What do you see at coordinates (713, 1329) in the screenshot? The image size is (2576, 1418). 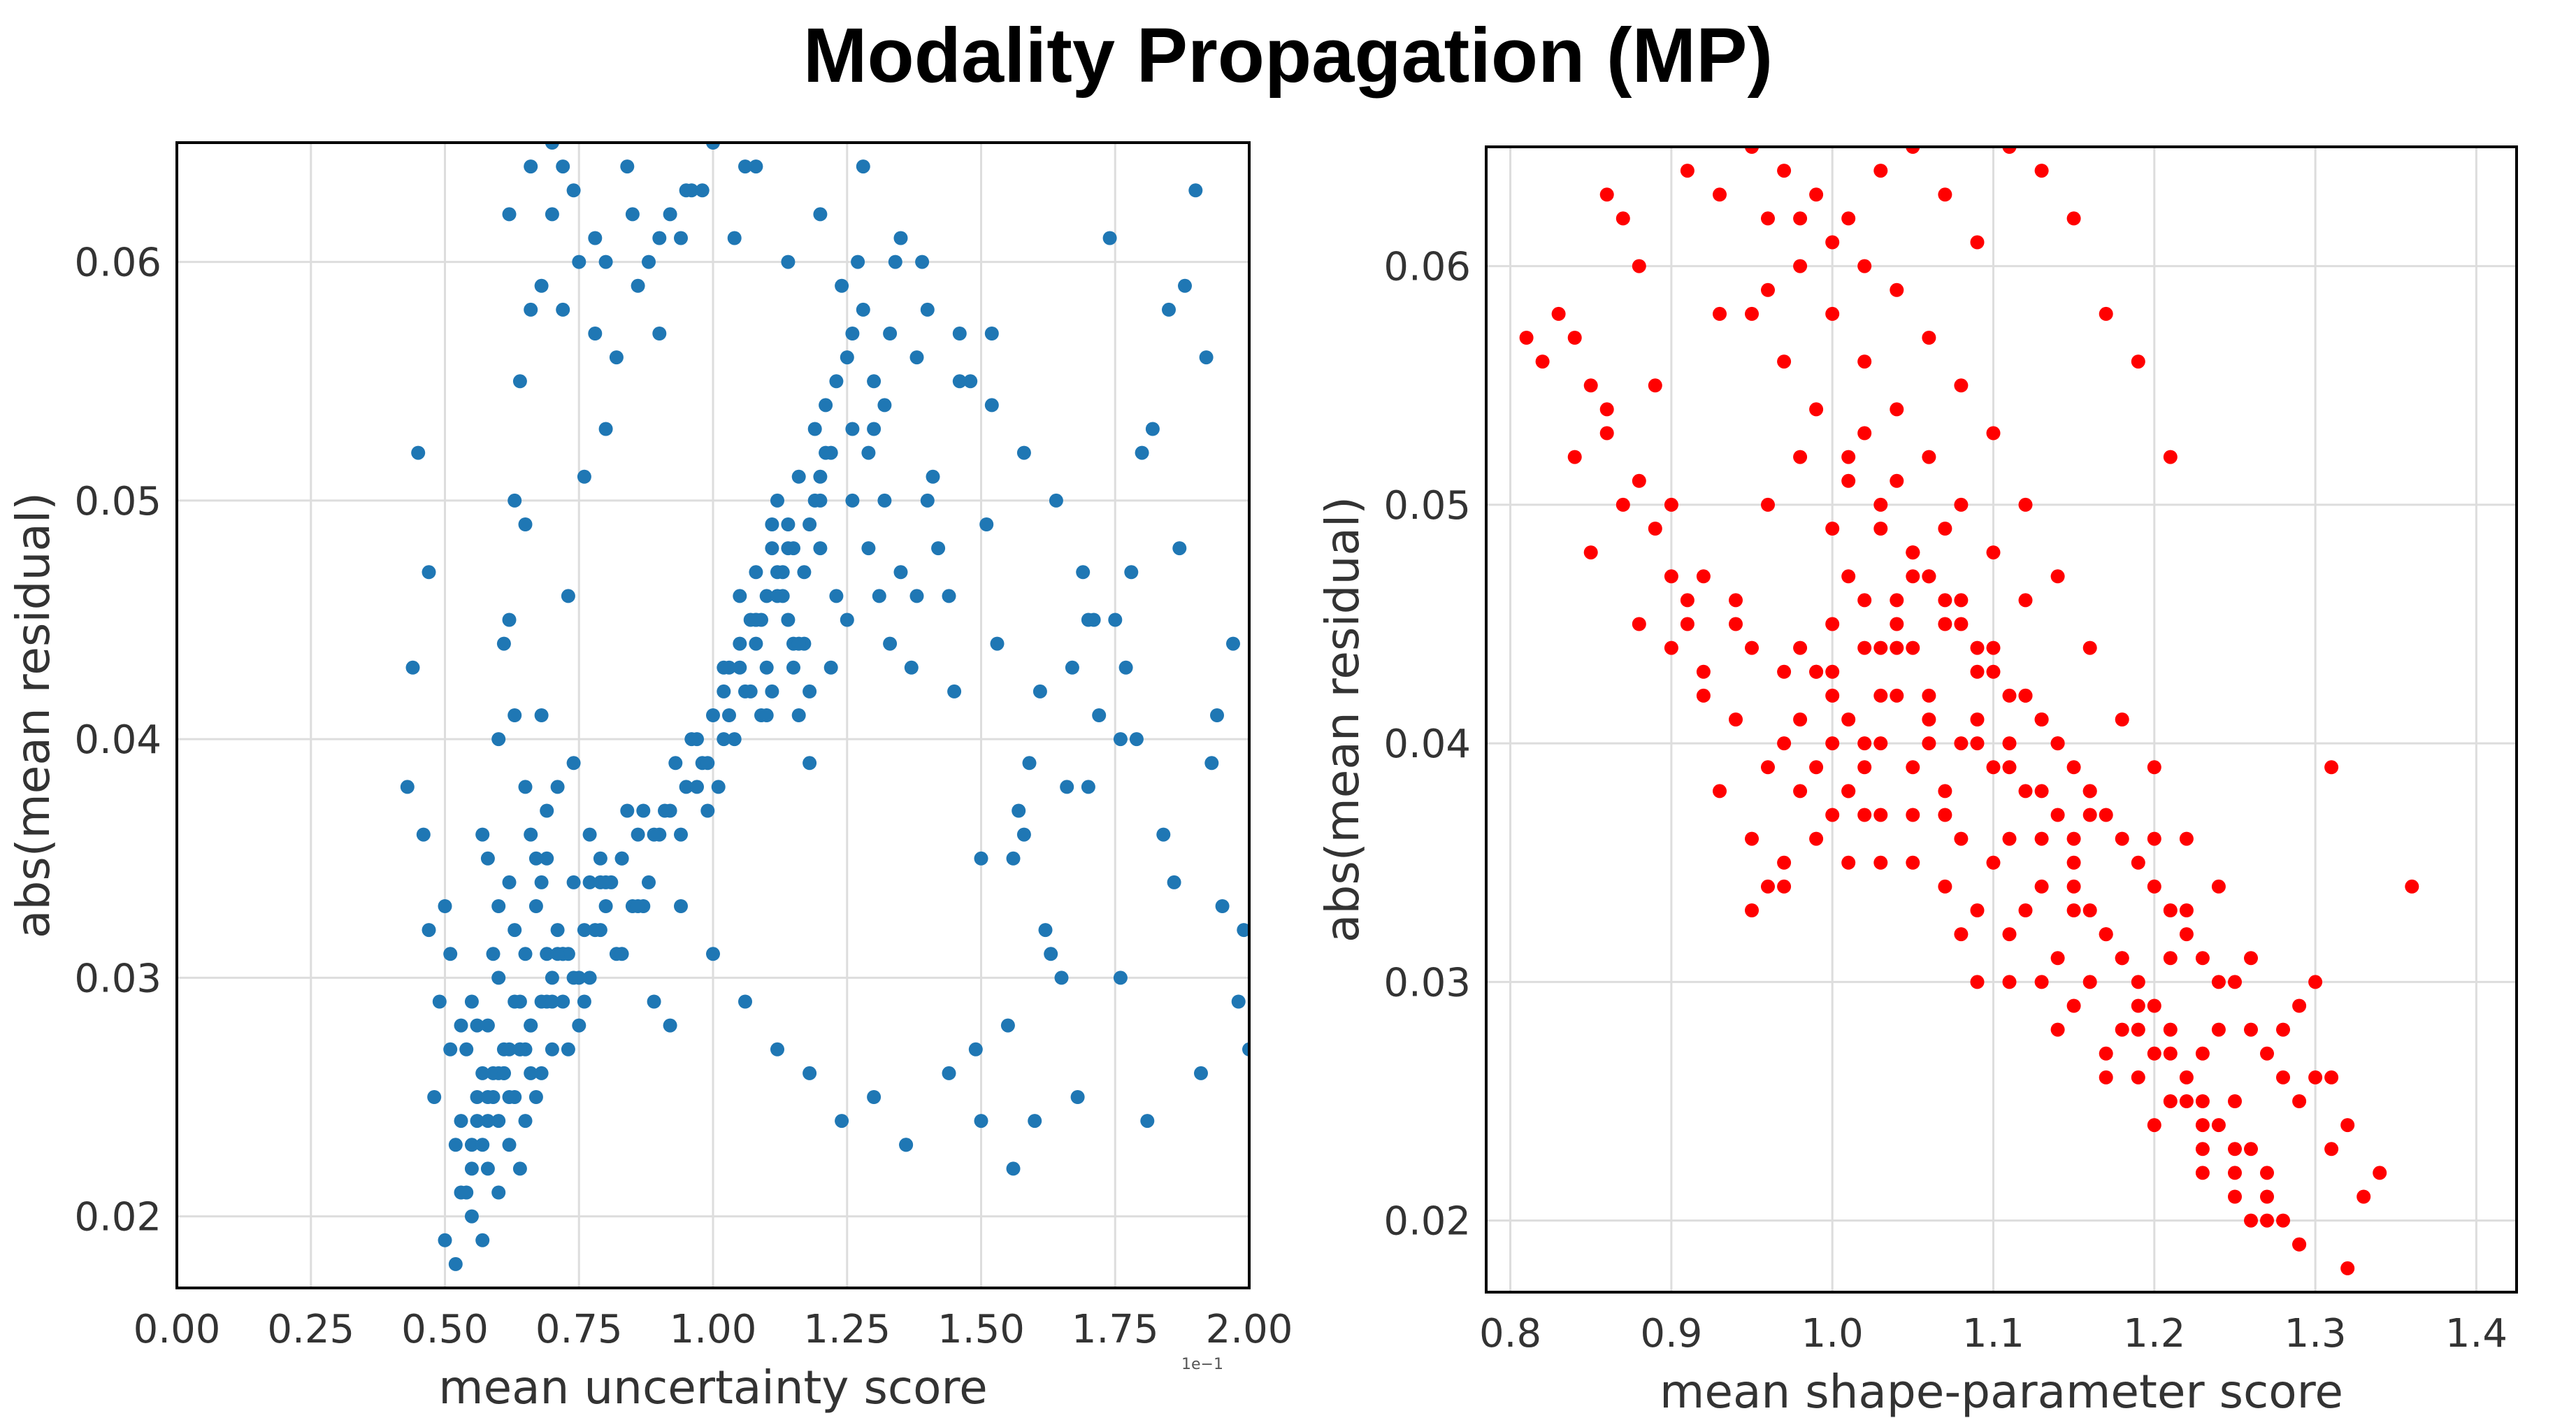 I see `left-x-tick-label: 1.00` at bounding box center [713, 1329].